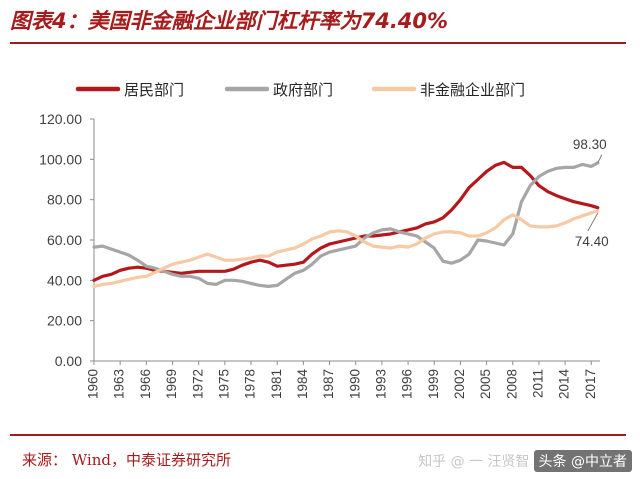  What do you see at coordinates (171, 384) in the screenshot?
I see `x-tick-label: 1969` at bounding box center [171, 384].